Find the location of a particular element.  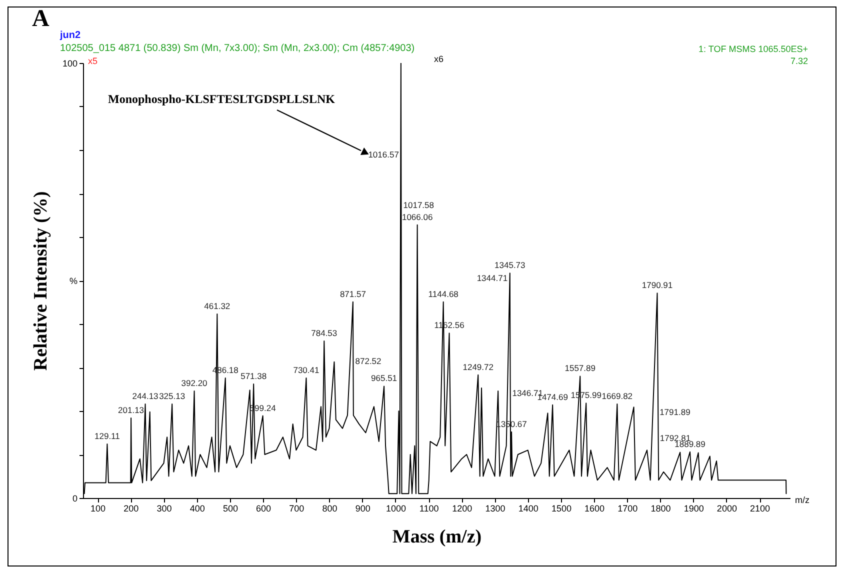

annotation: 1016.57 is located at coordinates (384, 154).